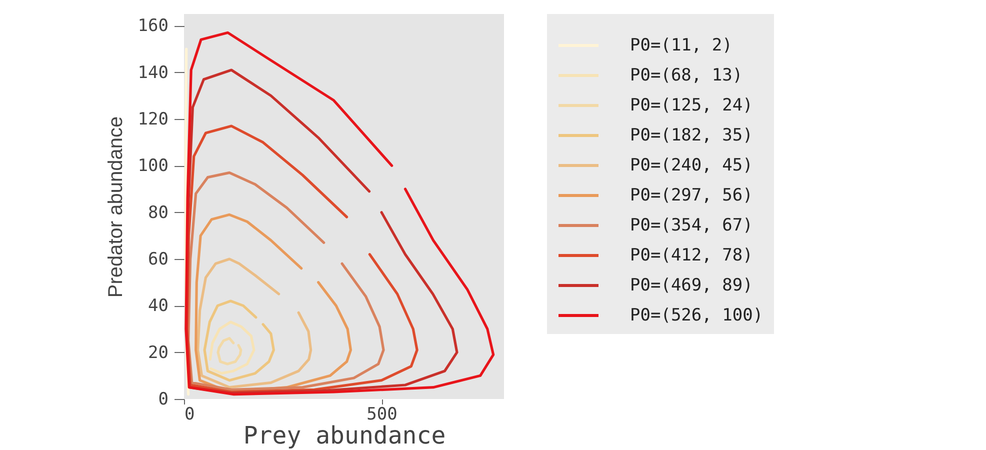  What do you see at coordinates (691, 166) in the screenshot?
I see `legend-label: P0=(240, 45)` at bounding box center [691, 166].